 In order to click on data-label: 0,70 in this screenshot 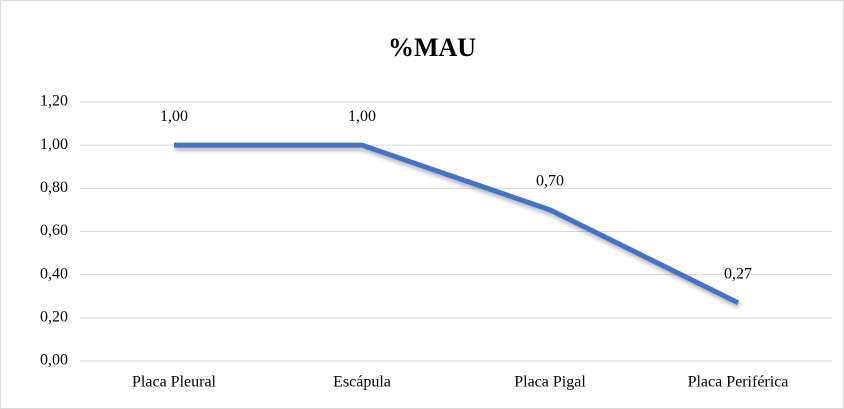, I will do `click(550, 181)`.